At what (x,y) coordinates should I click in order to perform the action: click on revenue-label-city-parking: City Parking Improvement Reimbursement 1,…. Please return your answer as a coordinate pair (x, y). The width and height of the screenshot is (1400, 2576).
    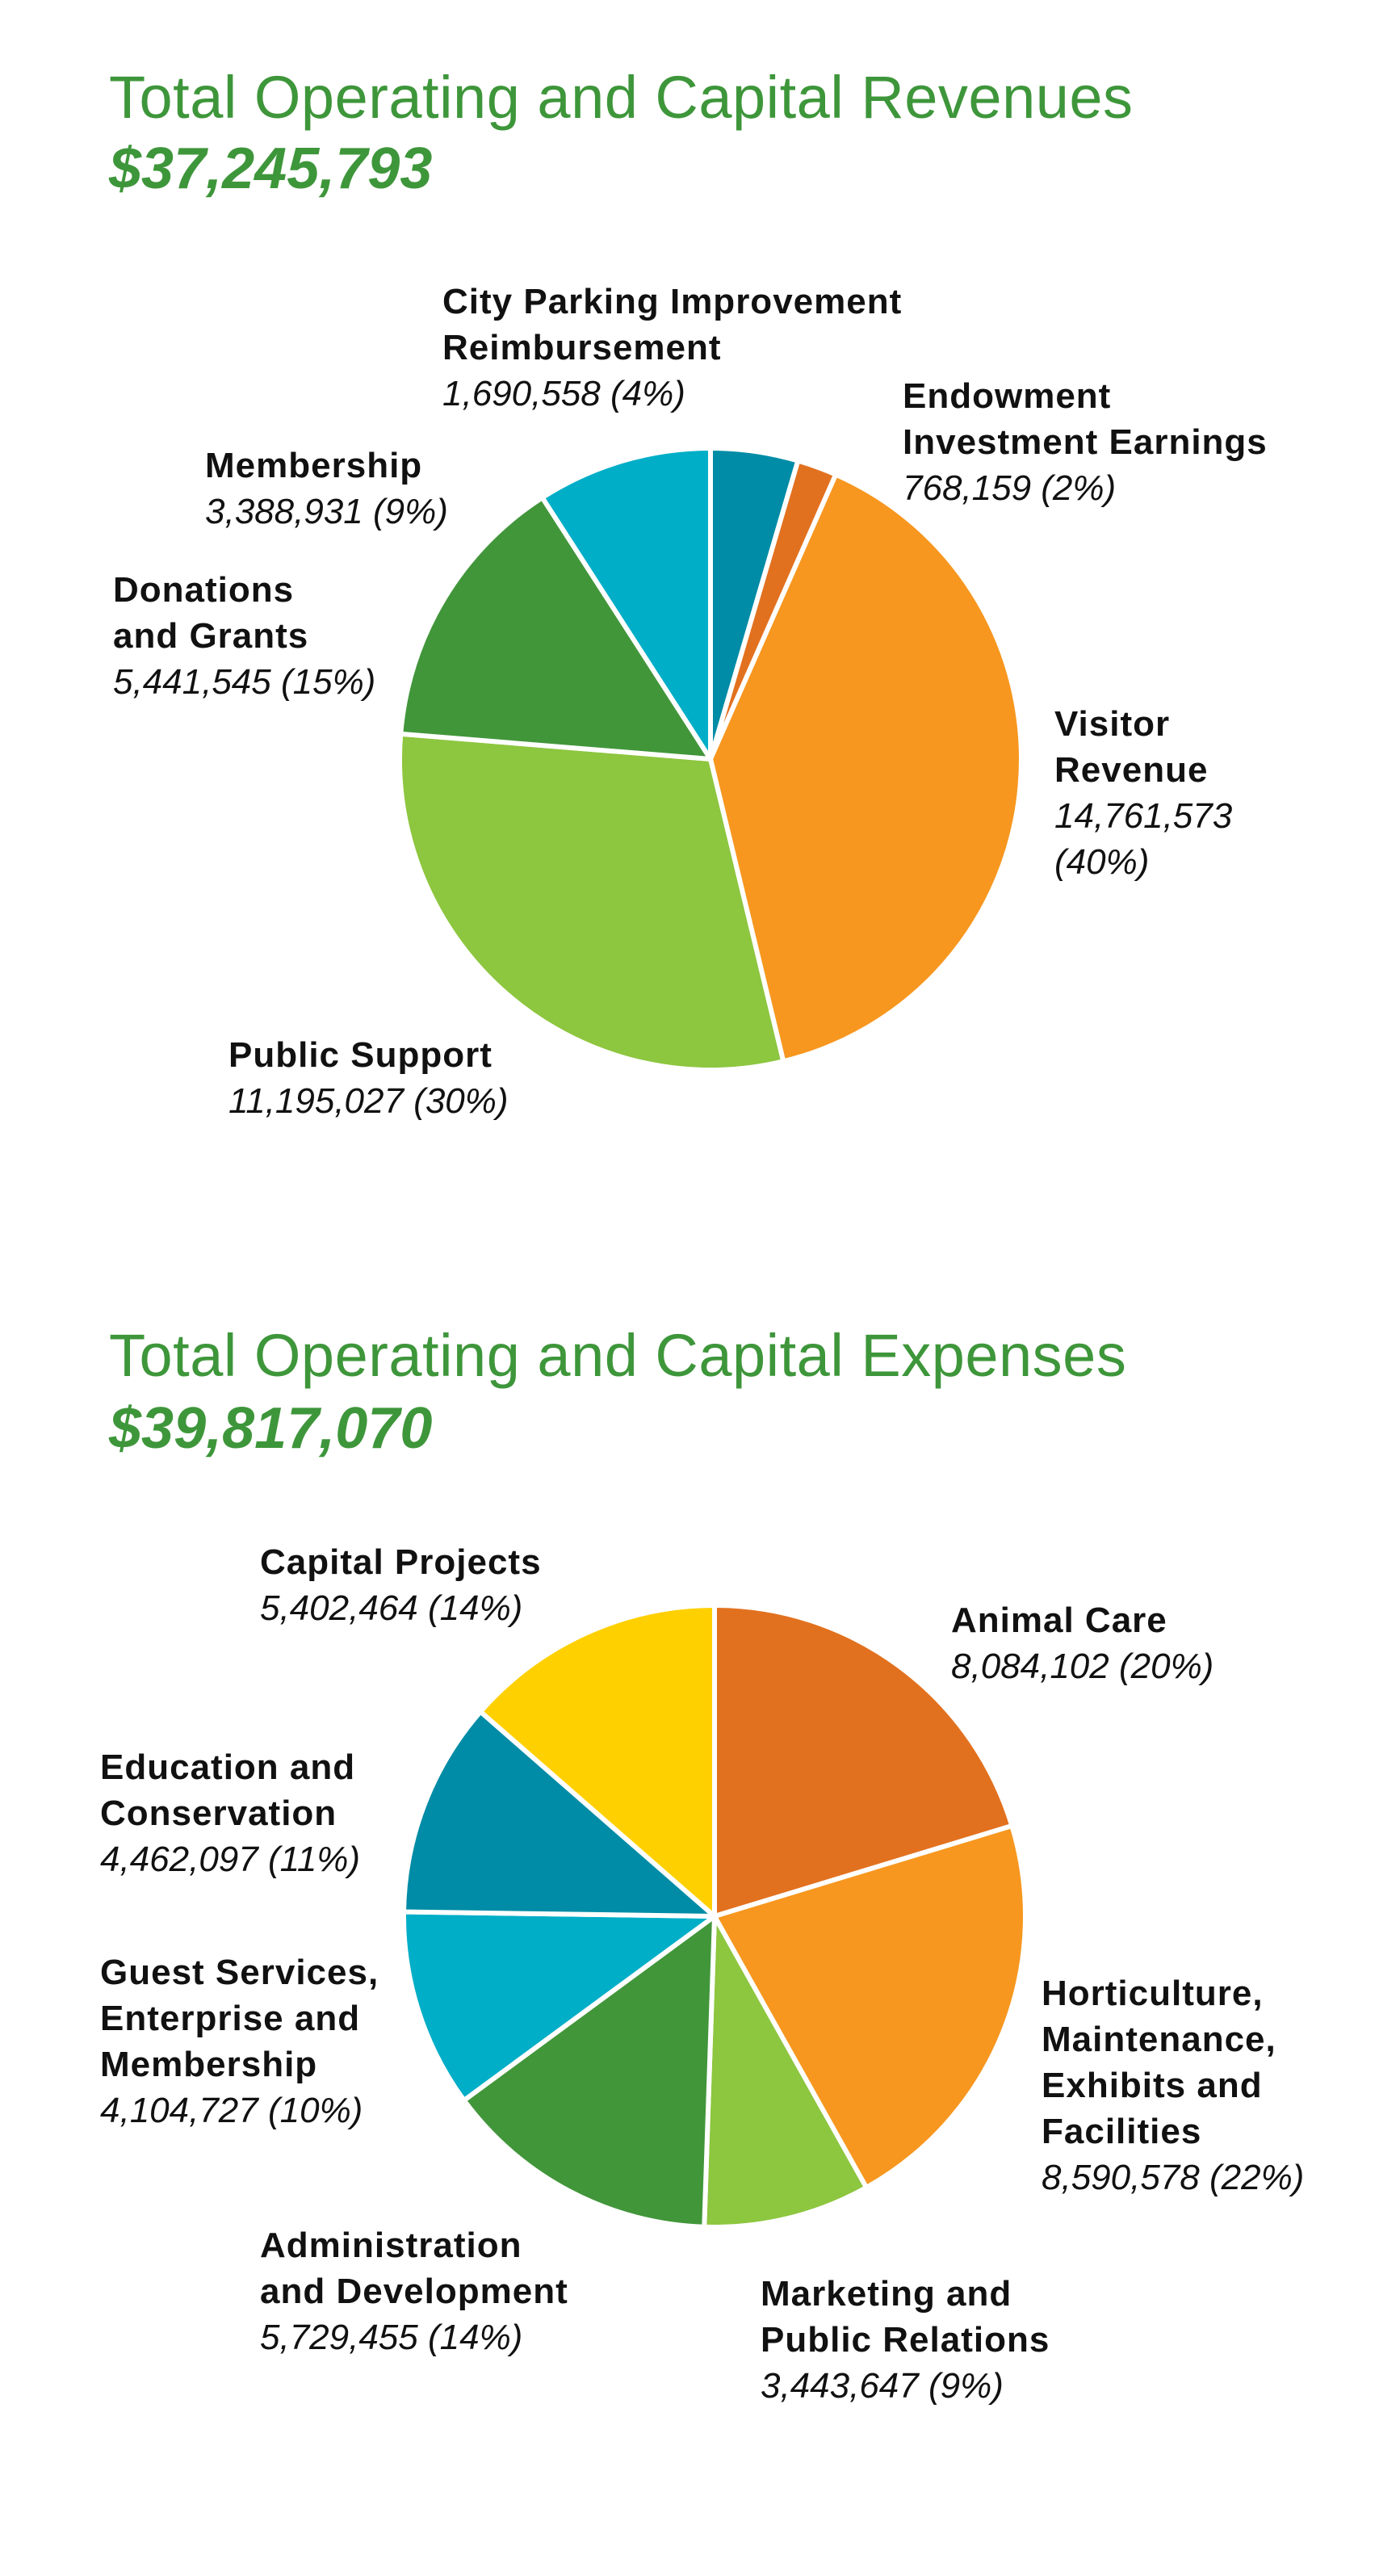
    Looking at the image, I should click on (672, 348).